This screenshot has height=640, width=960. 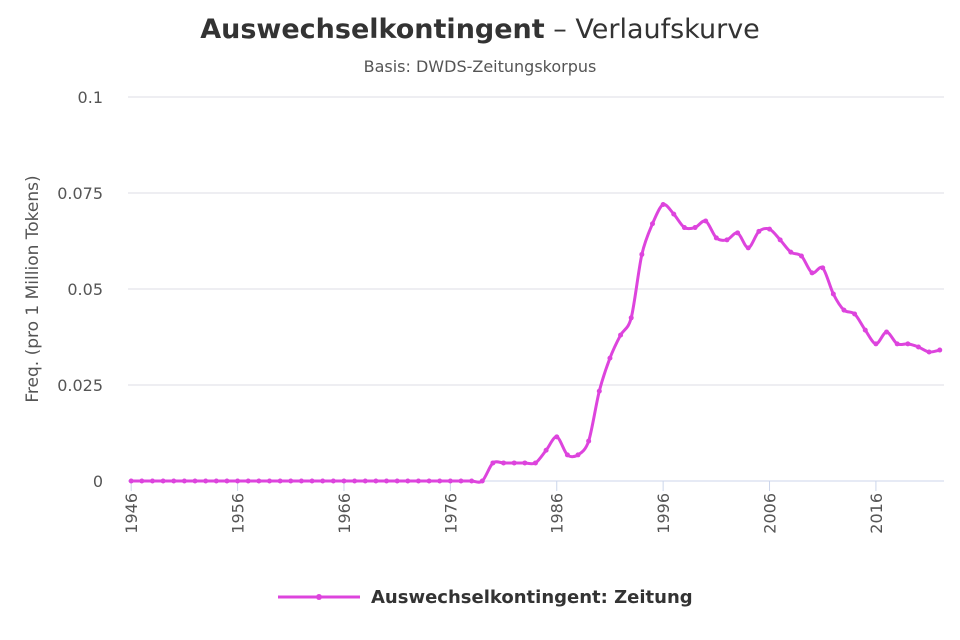 What do you see at coordinates (90, 97) in the screenshot?
I see `y-tick-label: 0.1` at bounding box center [90, 97].